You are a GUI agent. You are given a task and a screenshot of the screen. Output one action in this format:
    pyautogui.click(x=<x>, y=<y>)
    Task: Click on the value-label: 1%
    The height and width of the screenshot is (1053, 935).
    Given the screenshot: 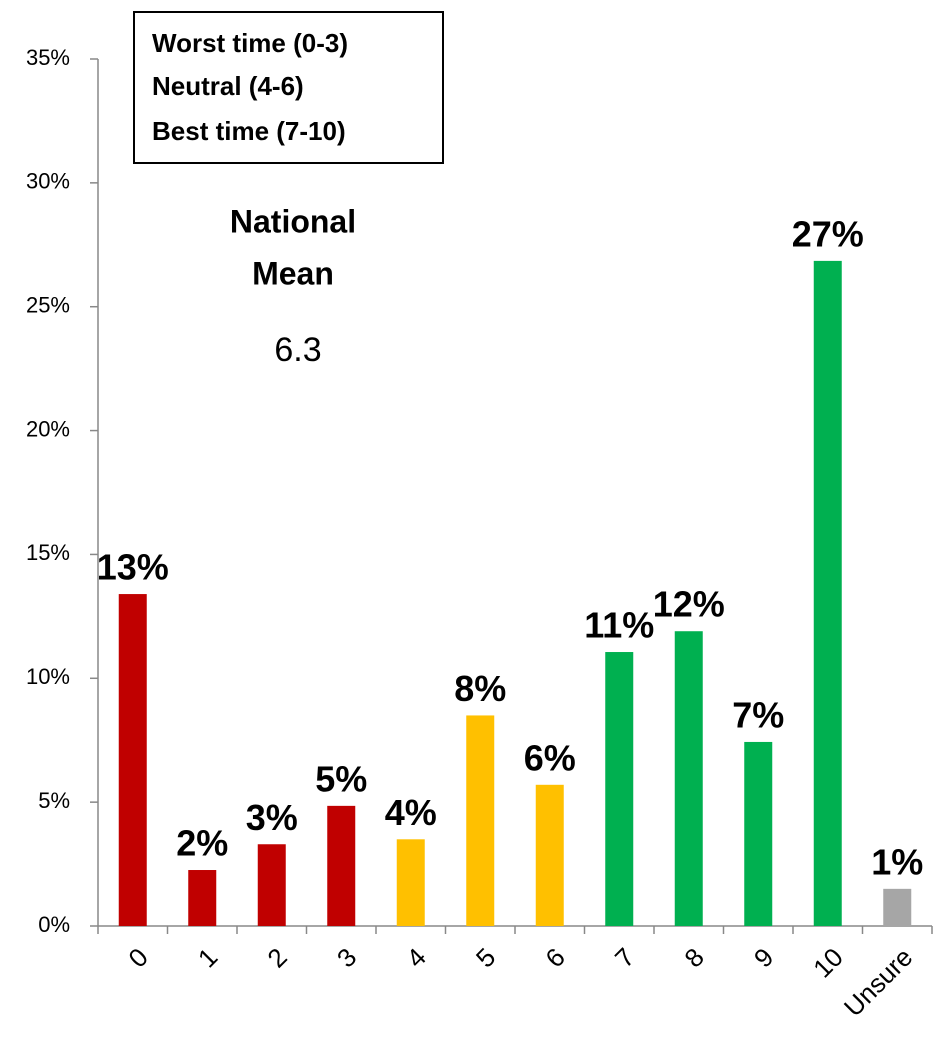 What is the action you would take?
    pyautogui.click(x=897, y=861)
    